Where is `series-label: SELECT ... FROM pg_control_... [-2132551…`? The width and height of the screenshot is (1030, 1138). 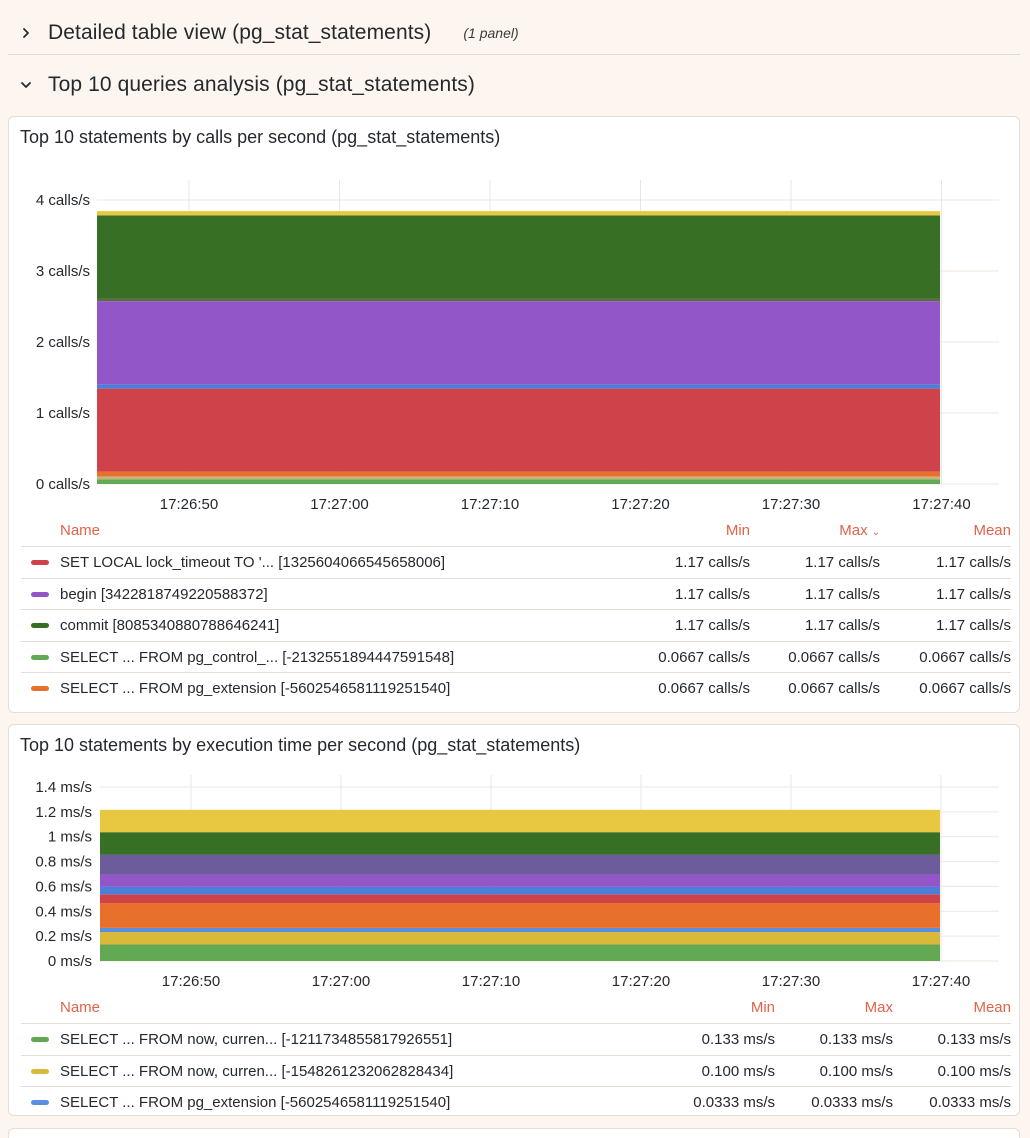 series-label: SELECT ... FROM pg_control_... [-2132551… is located at coordinates (257, 657).